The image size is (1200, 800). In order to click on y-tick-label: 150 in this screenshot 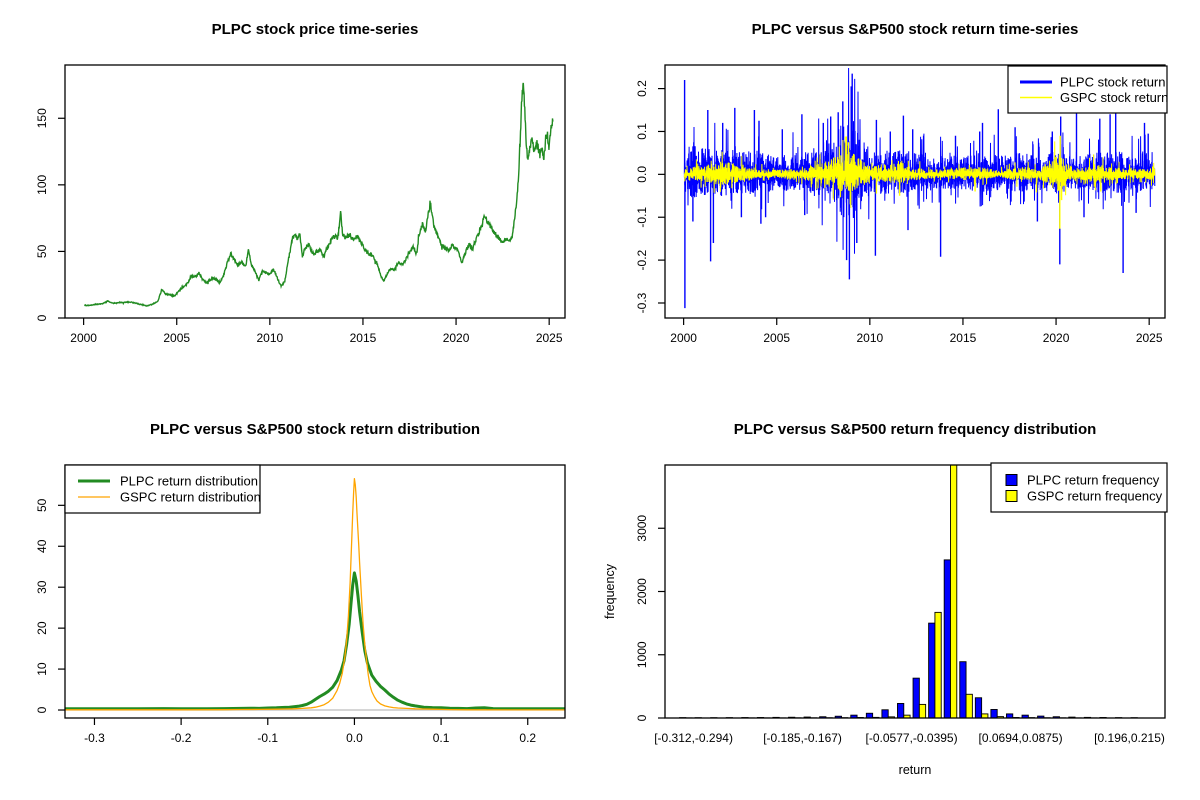, I will do `click(42, 118)`.